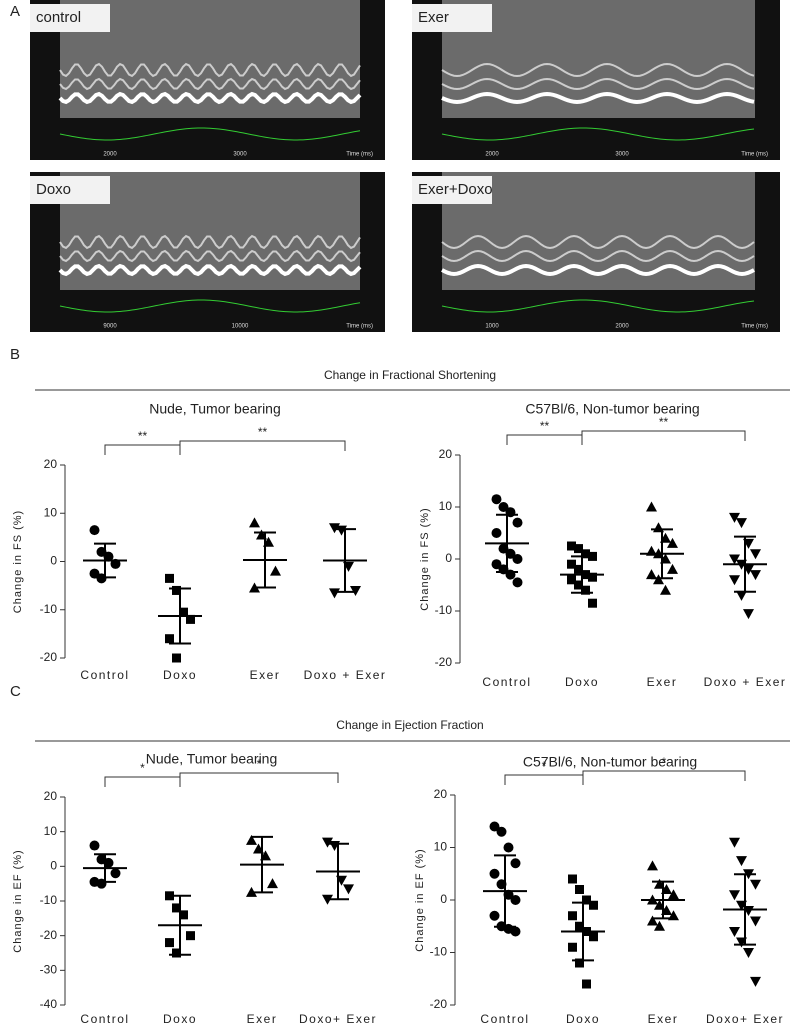 The image size is (800, 1028). What do you see at coordinates (745, 1019) in the screenshot?
I see `x-tick-label: Doxo+ Exer` at bounding box center [745, 1019].